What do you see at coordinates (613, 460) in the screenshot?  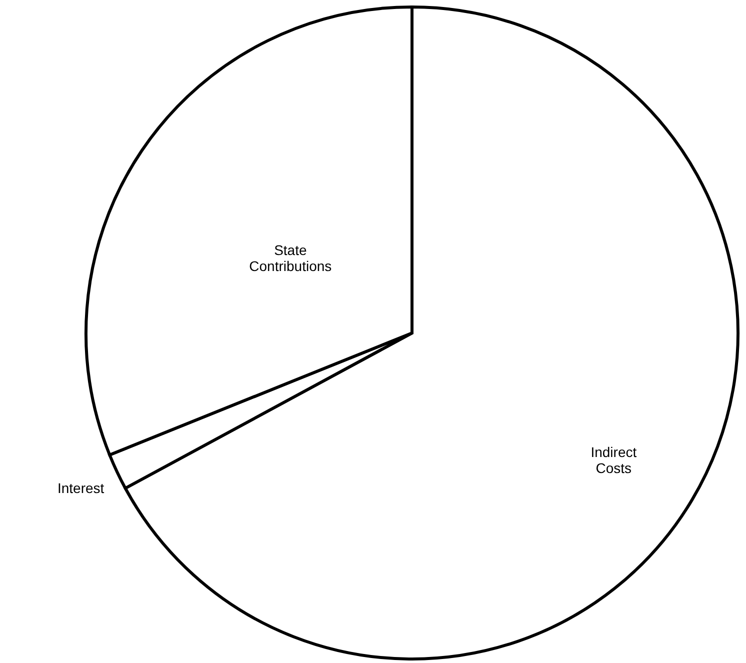 I see `slice-label: Indirect Costs` at bounding box center [613, 460].